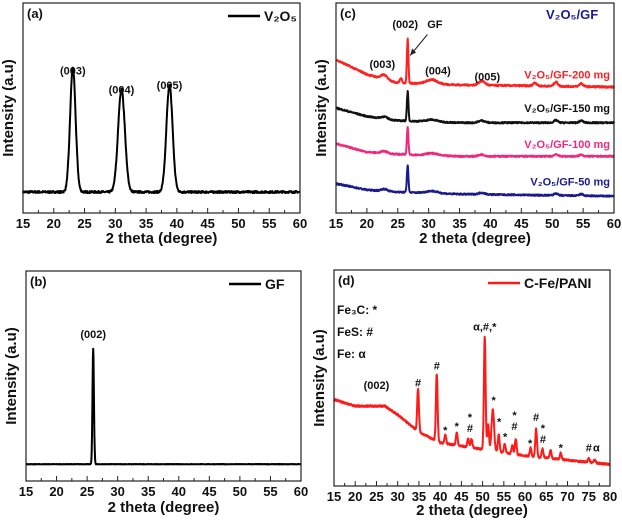 Image resolution: width=622 pixels, height=530 pixels. Describe the element at coordinates (567, 496) in the screenshot. I see `x-tick-label: 70` at that location.